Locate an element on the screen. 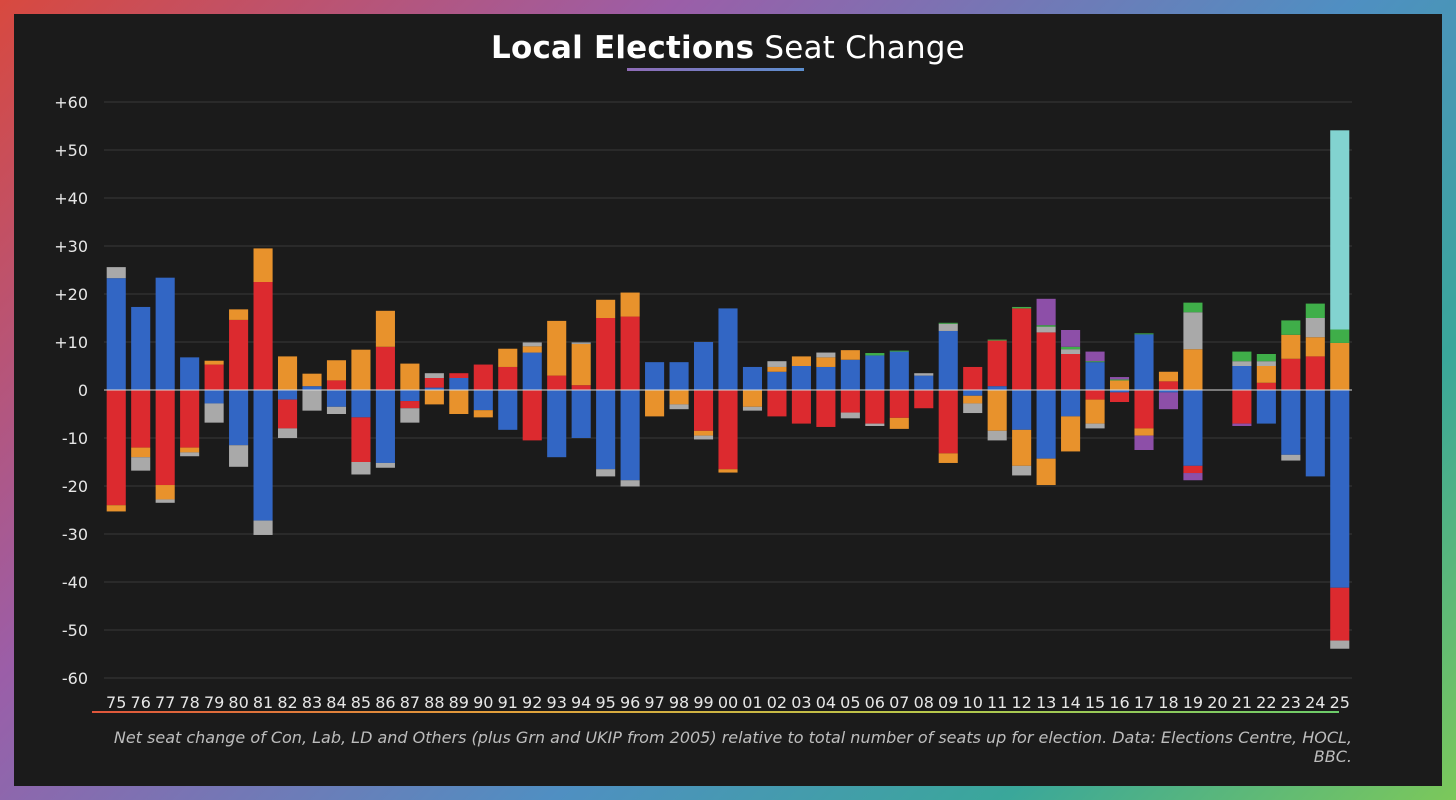 This screenshot has width=1456, height=800. title-underline is located at coordinates (715, 69).